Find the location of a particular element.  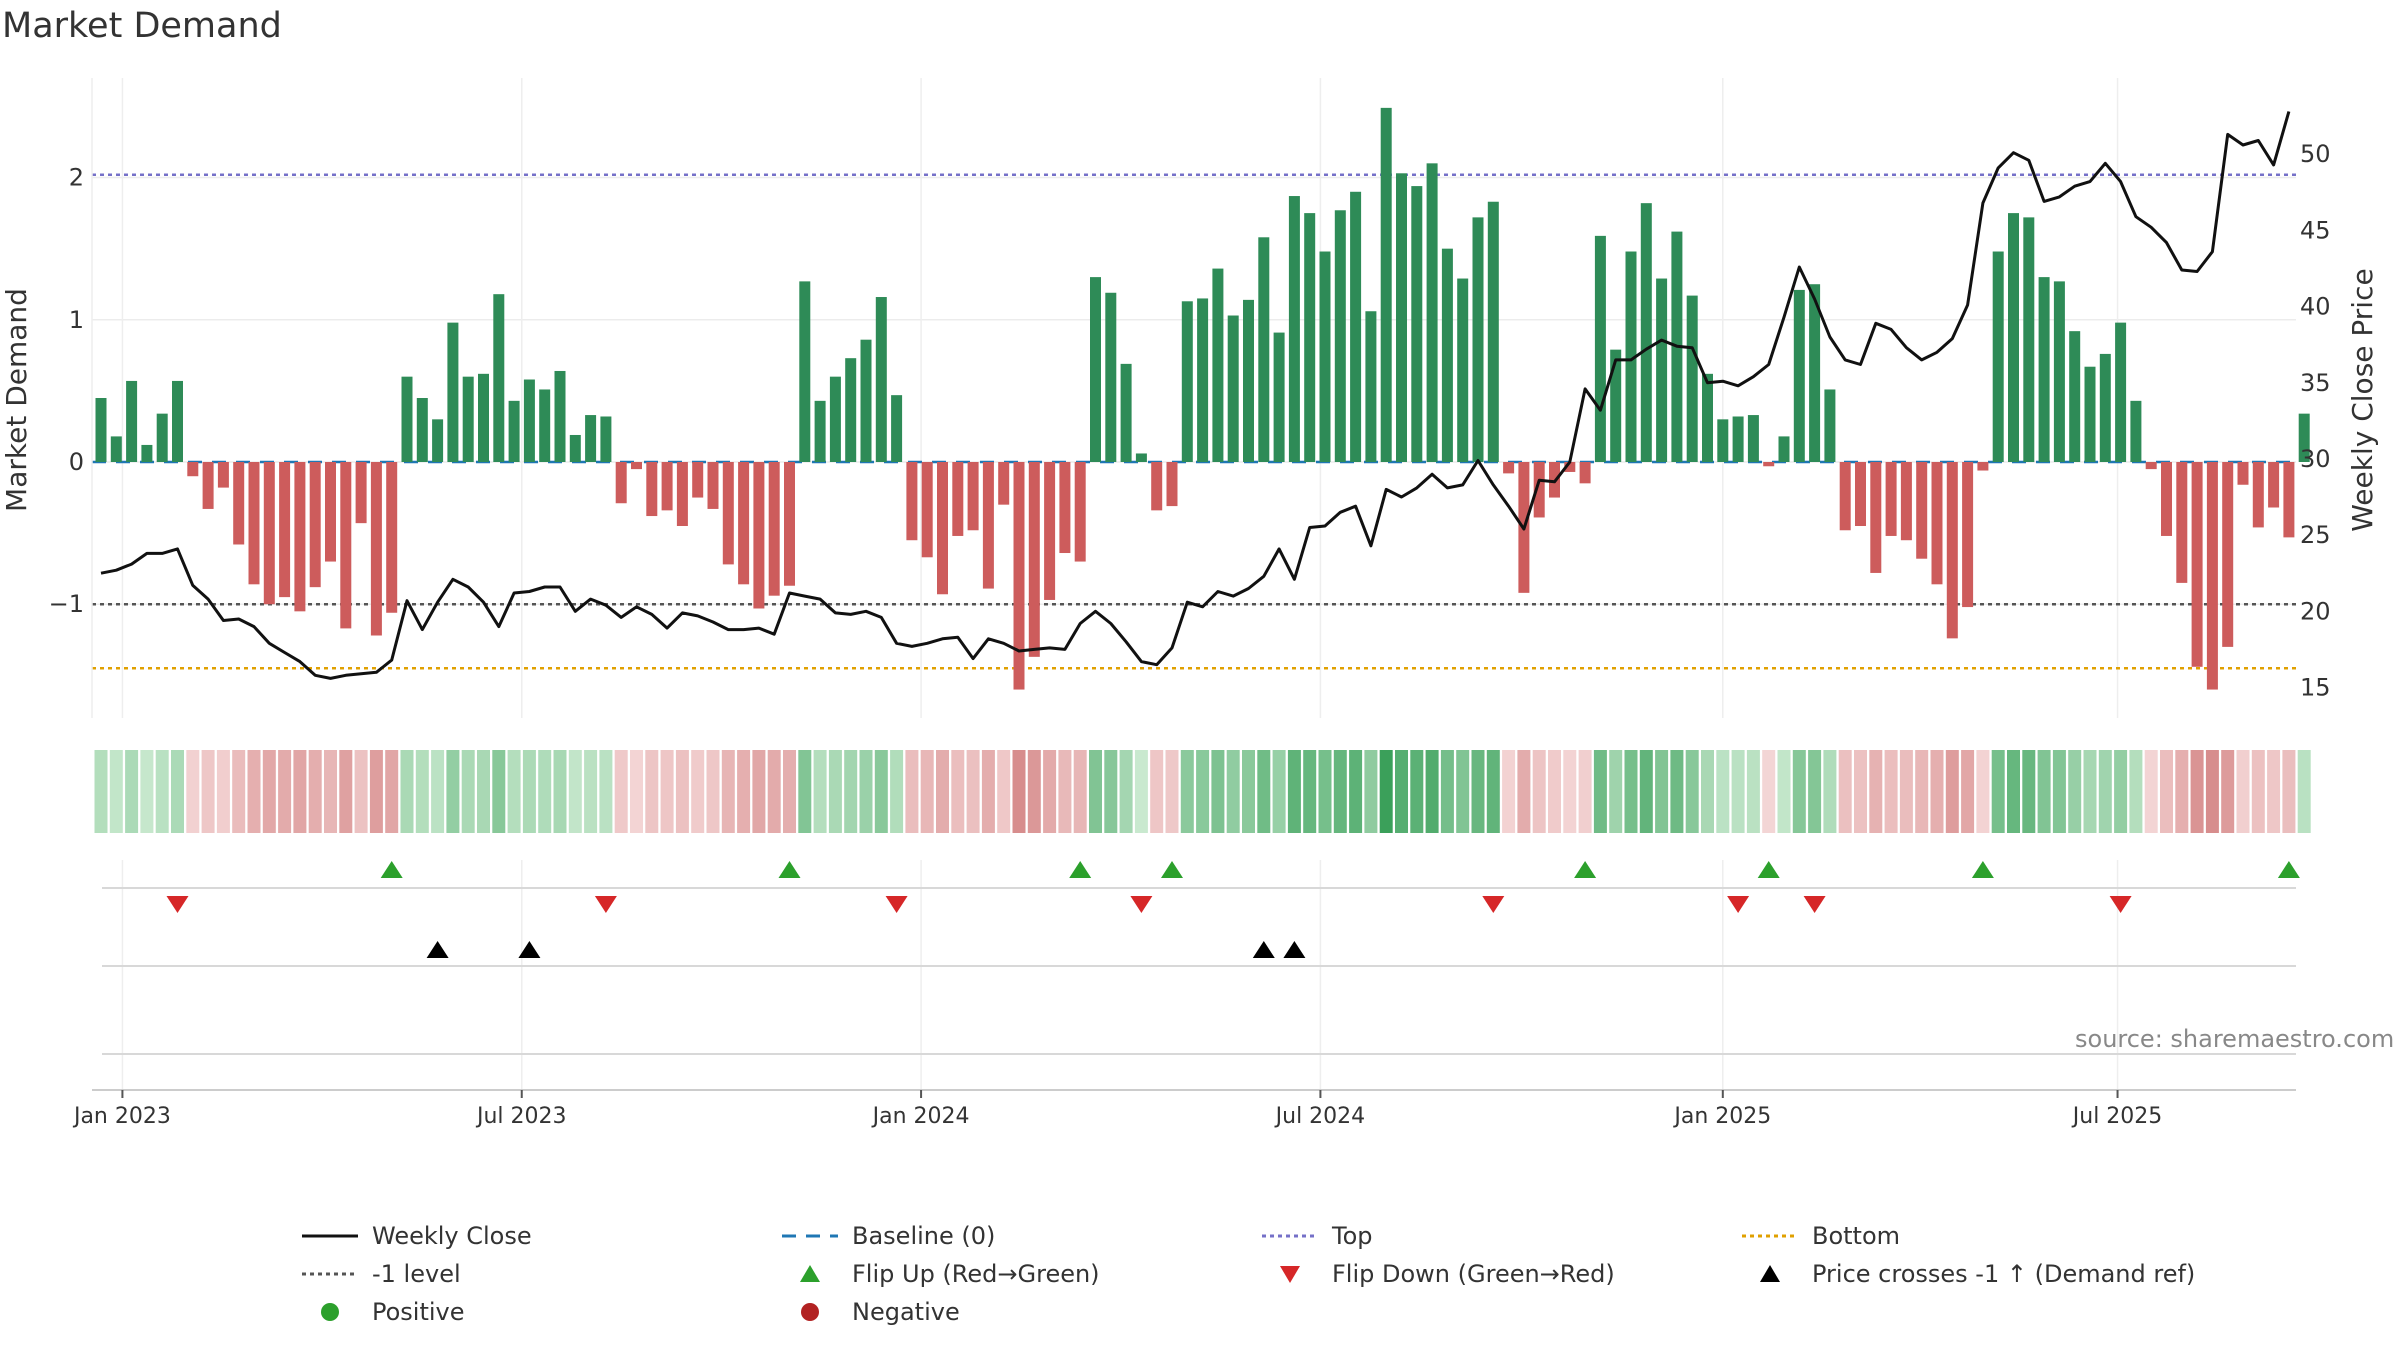

legend-label: Negative is located at coordinates (906, 1312).